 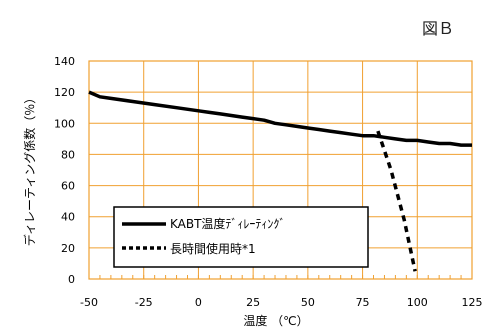 I want to click on legend-box, so click(x=241, y=237).